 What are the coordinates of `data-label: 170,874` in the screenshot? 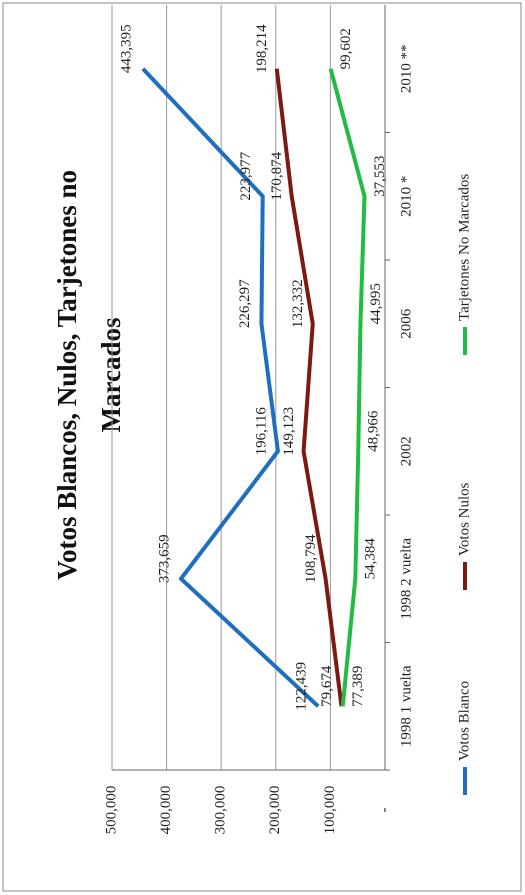 It's located at (277, 175).